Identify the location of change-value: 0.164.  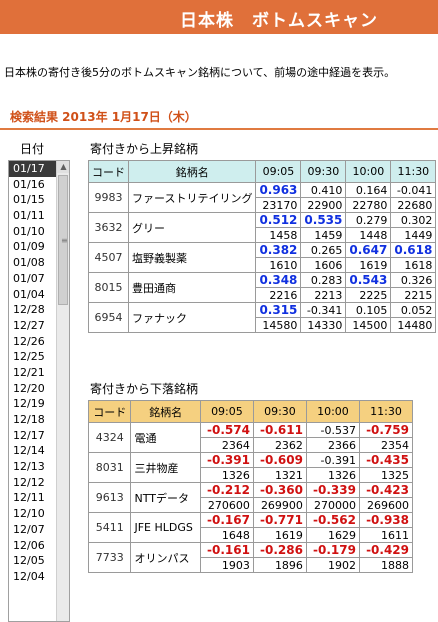
(368, 190).